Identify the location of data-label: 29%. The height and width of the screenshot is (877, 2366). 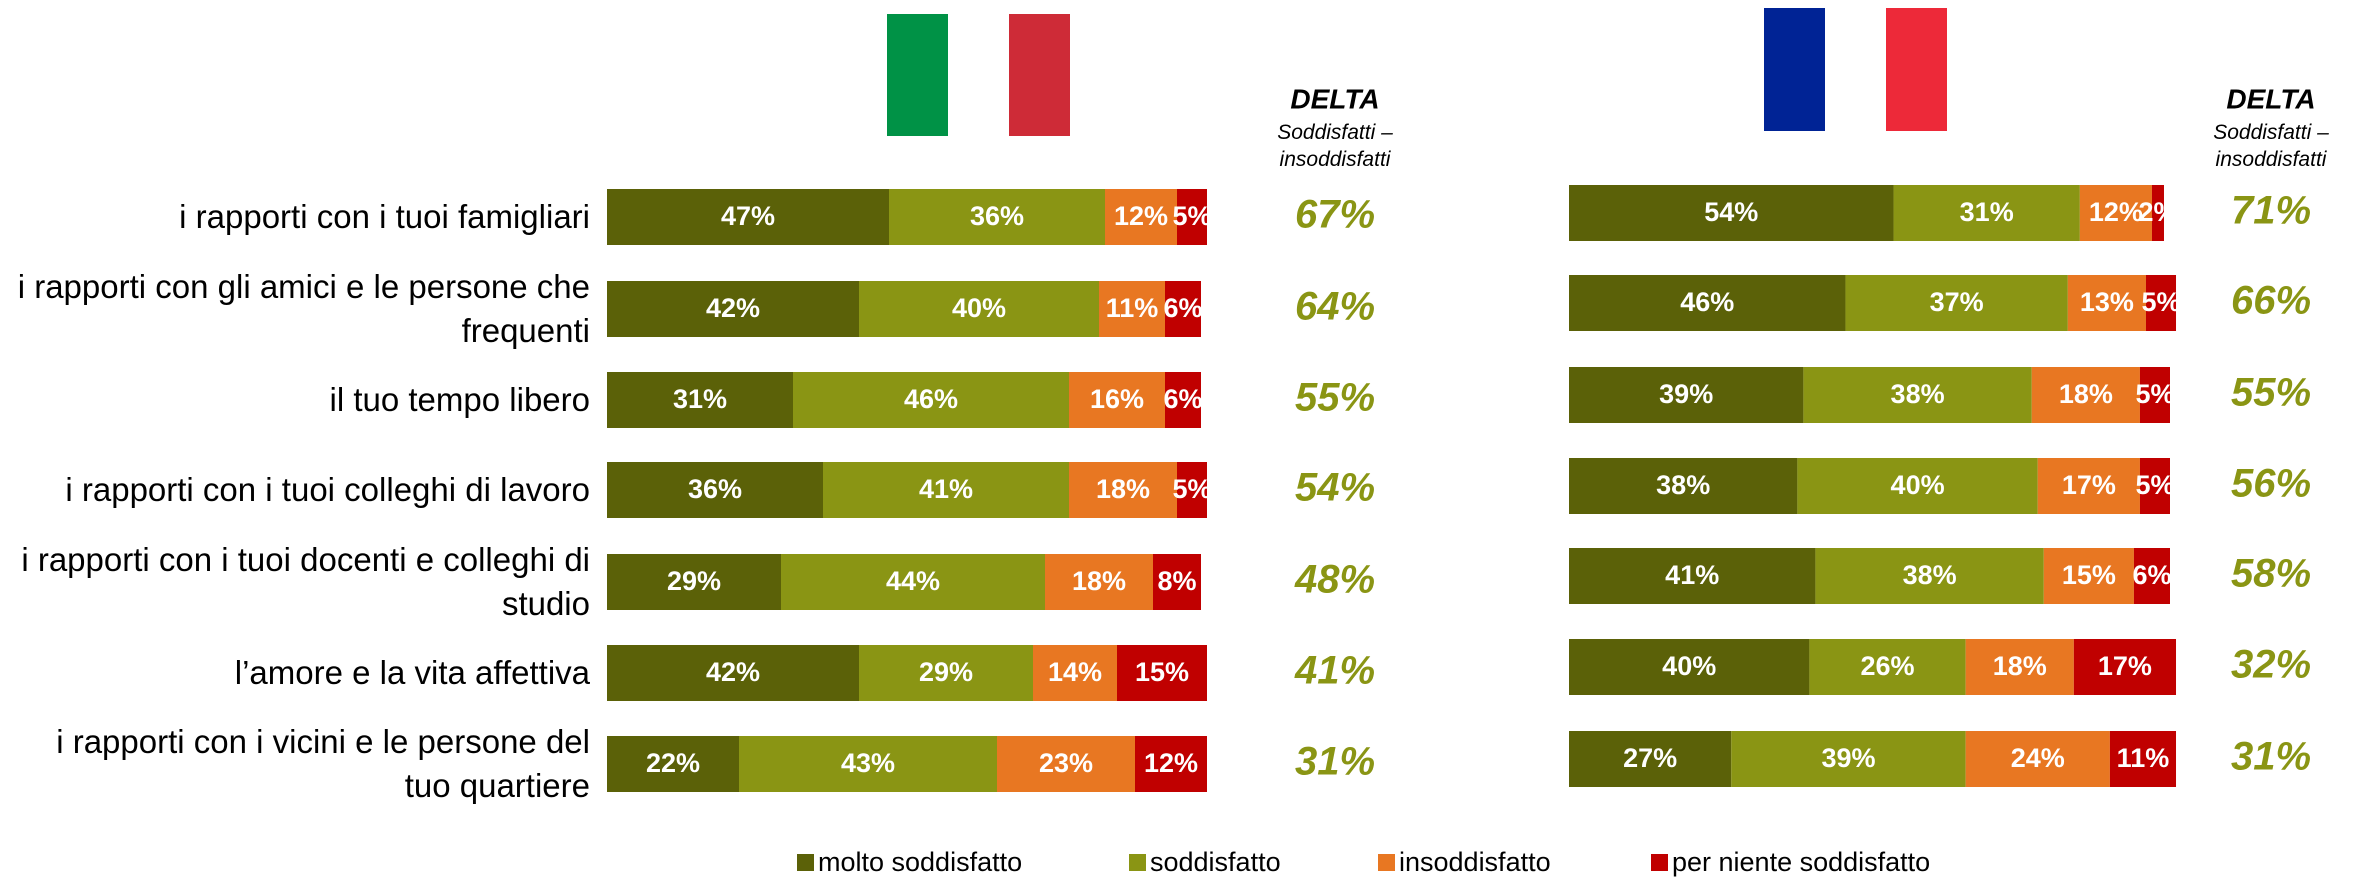
(694, 581).